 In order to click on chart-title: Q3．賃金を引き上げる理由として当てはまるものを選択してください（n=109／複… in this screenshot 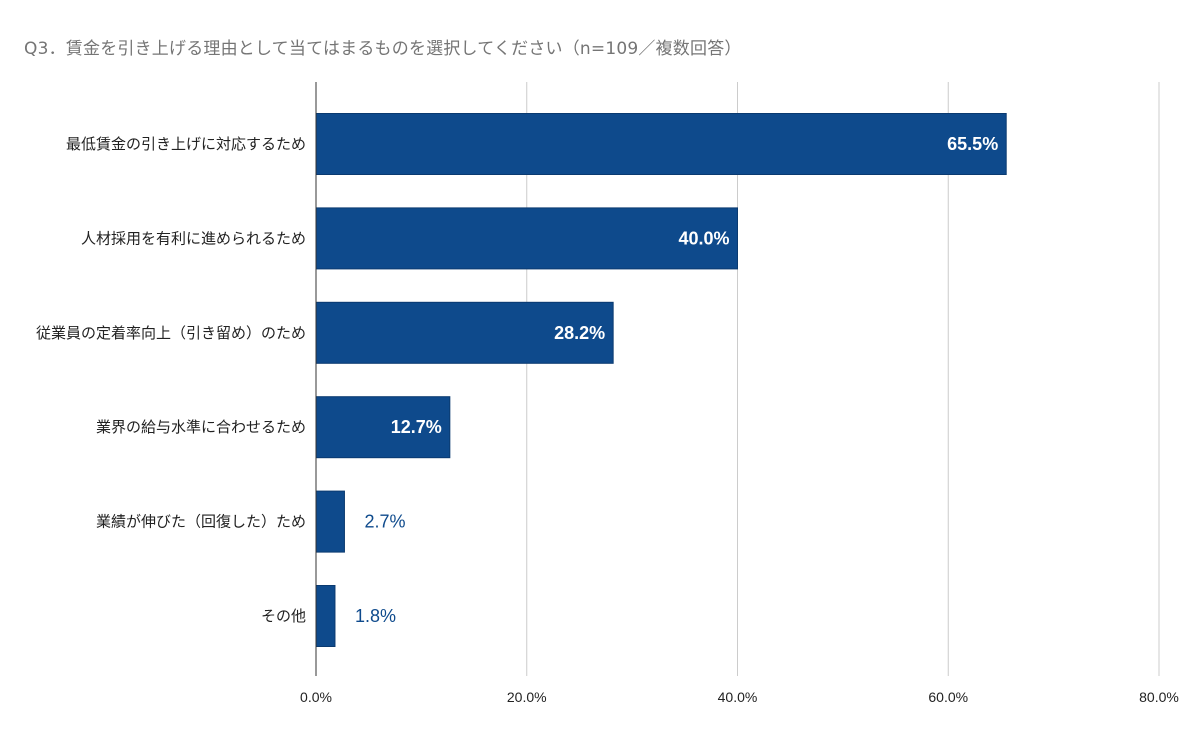, I will do `click(383, 49)`.